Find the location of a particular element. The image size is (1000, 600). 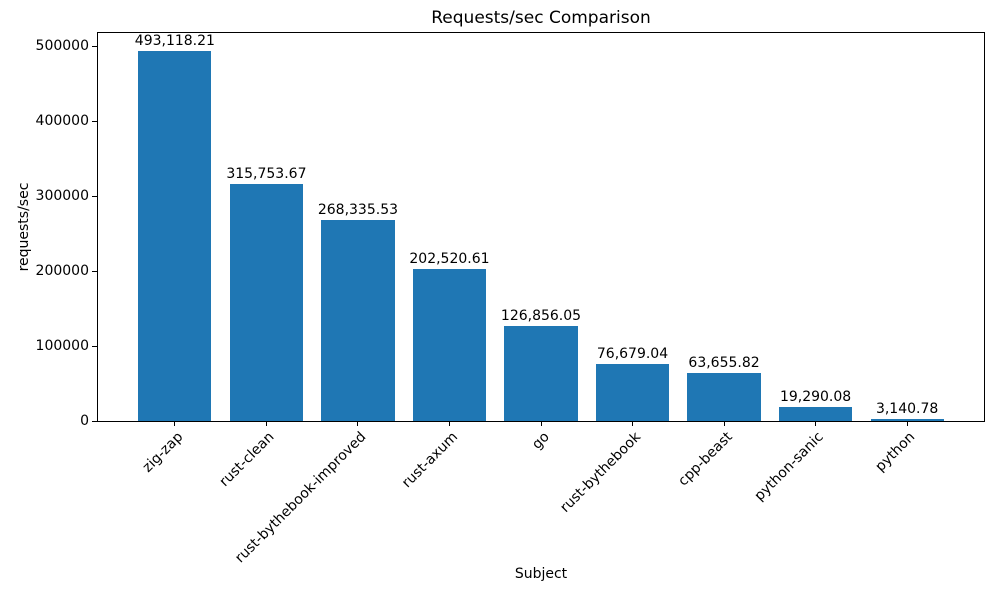

x-tick-label-python: python is located at coordinates (895, 452).